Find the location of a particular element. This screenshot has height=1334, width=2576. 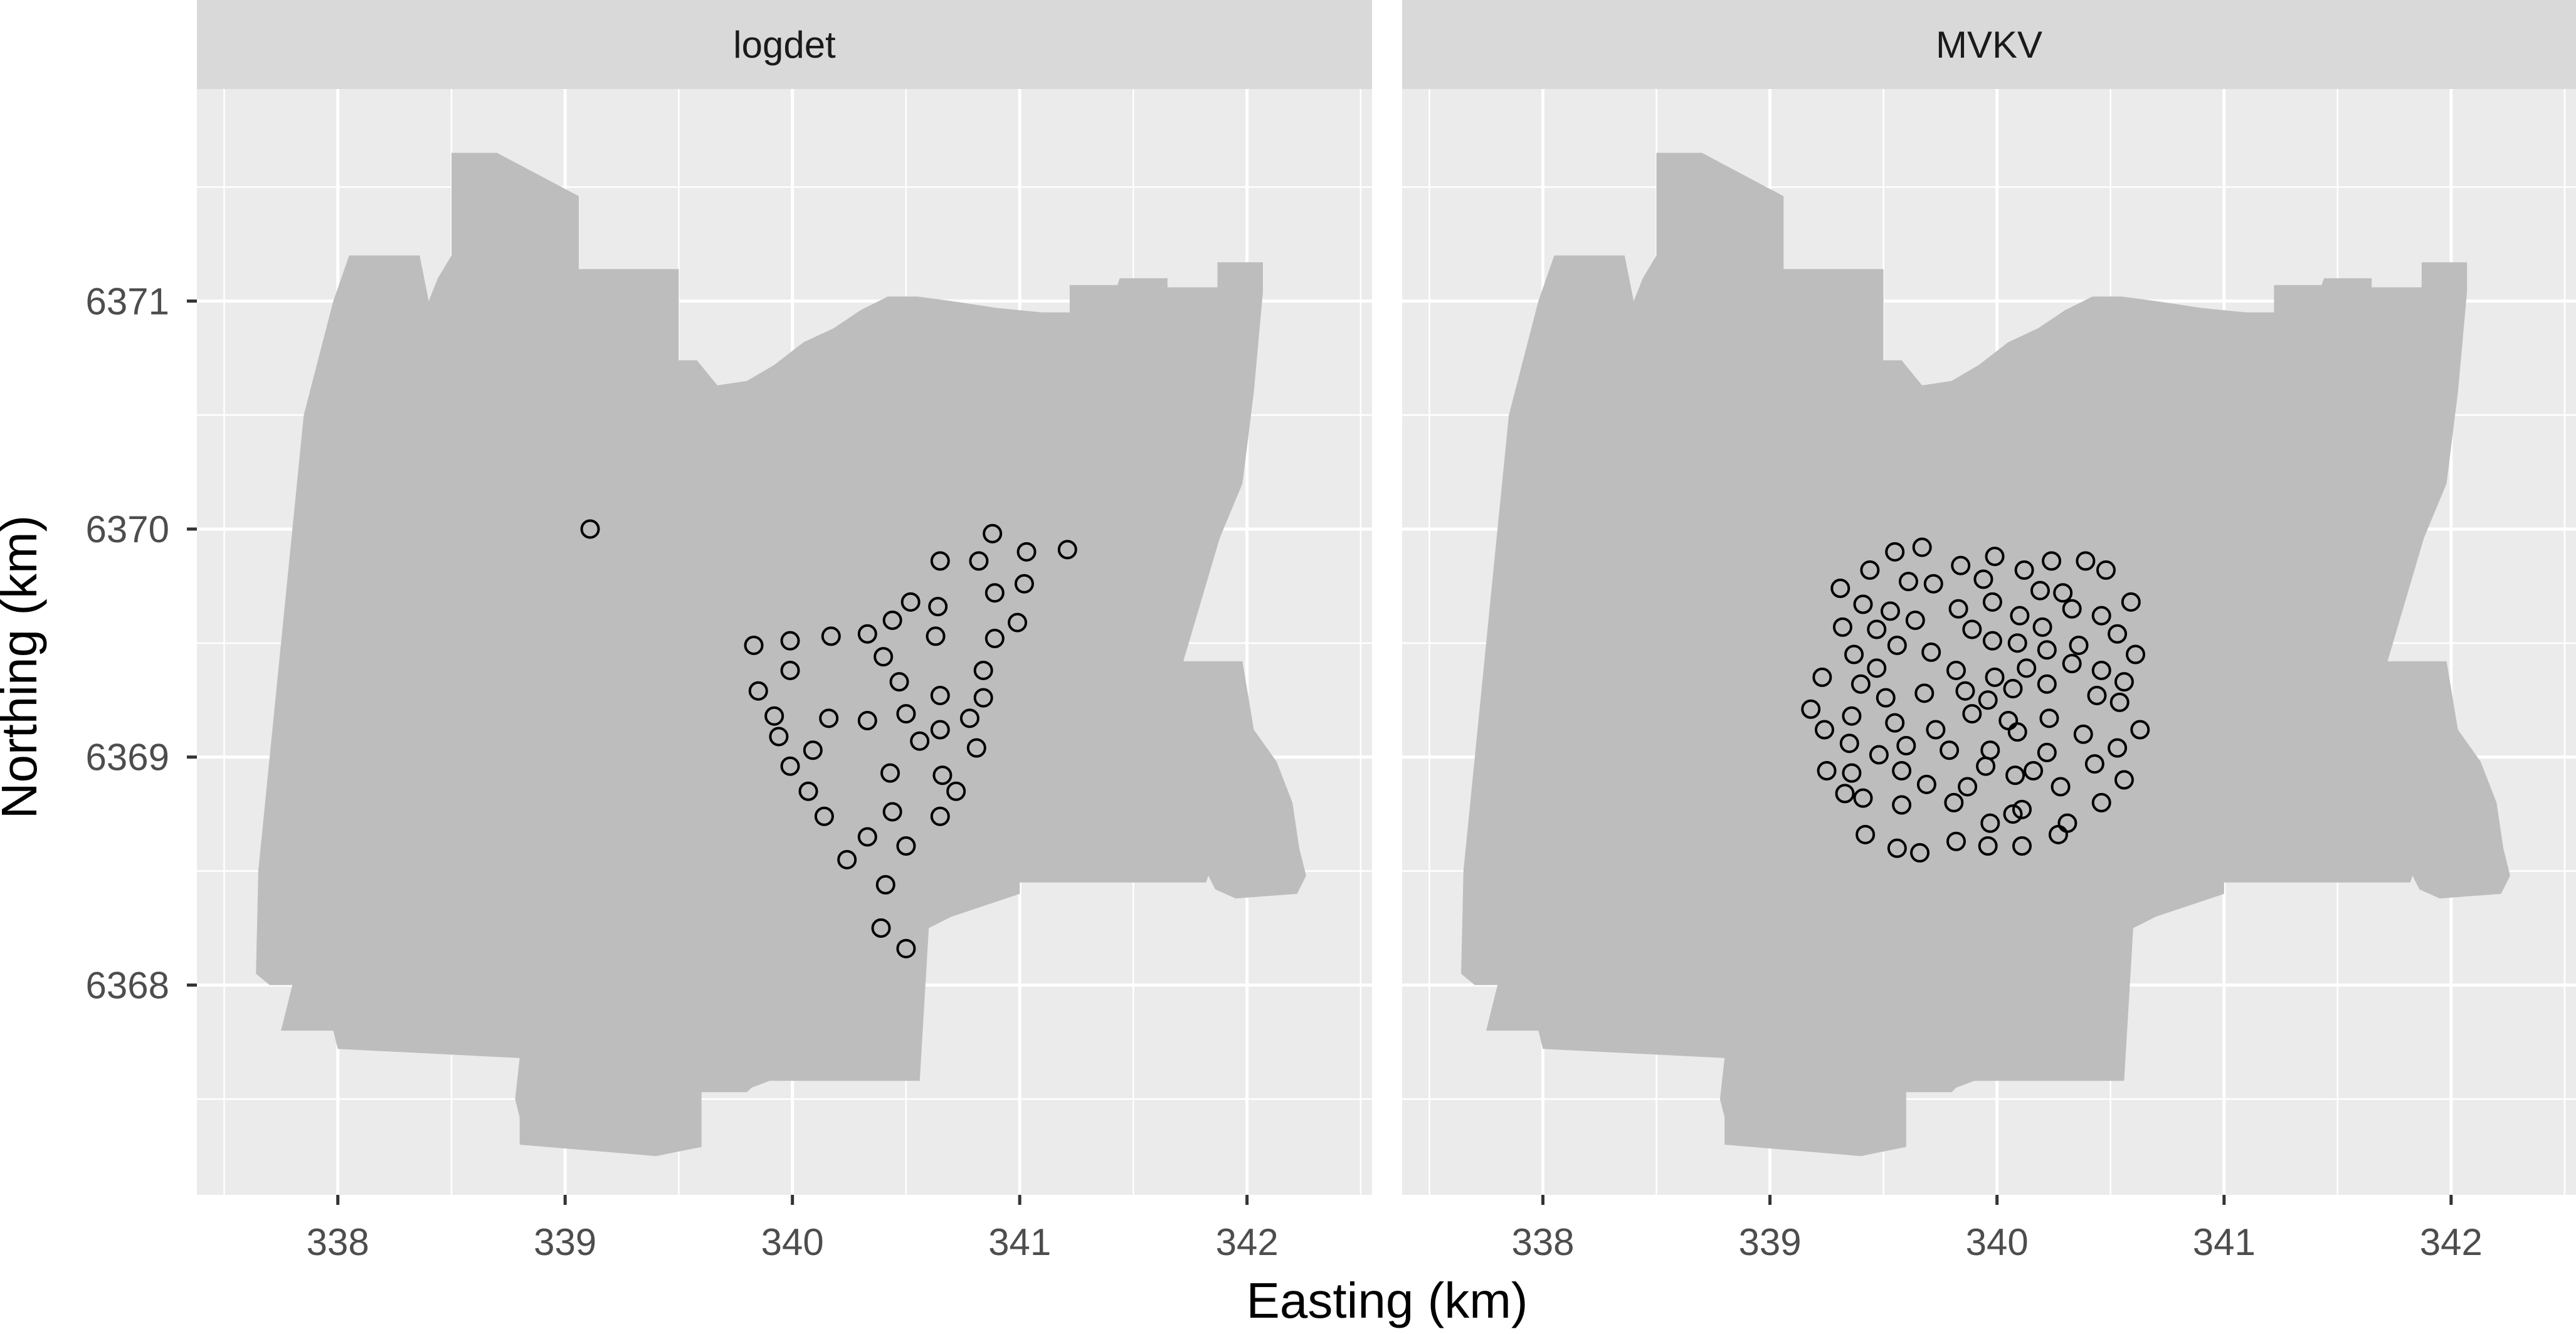

x-tick-label: 340 is located at coordinates (1997, 1242).